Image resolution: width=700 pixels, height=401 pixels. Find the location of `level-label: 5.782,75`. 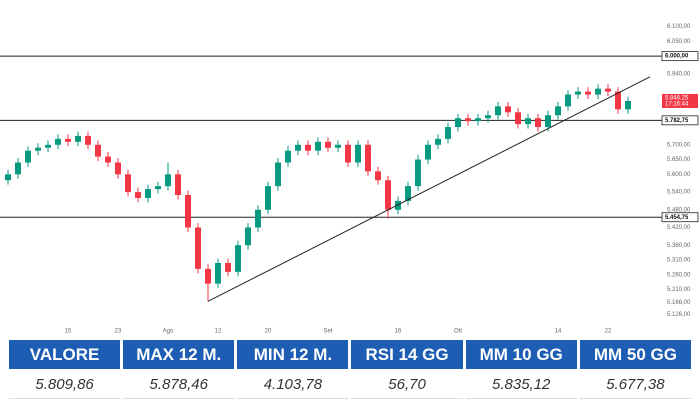

level-label: 5.782,75 is located at coordinates (677, 121).